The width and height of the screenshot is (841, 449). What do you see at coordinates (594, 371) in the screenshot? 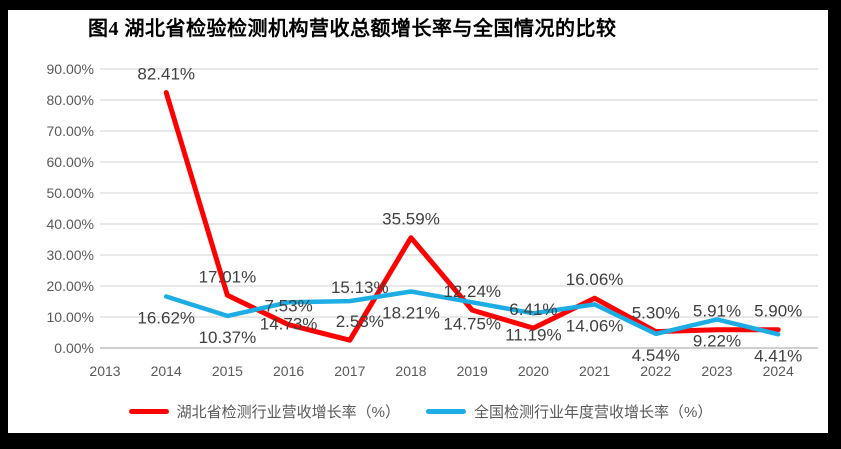
I see `x-axis-tick-label: 2021` at bounding box center [594, 371].